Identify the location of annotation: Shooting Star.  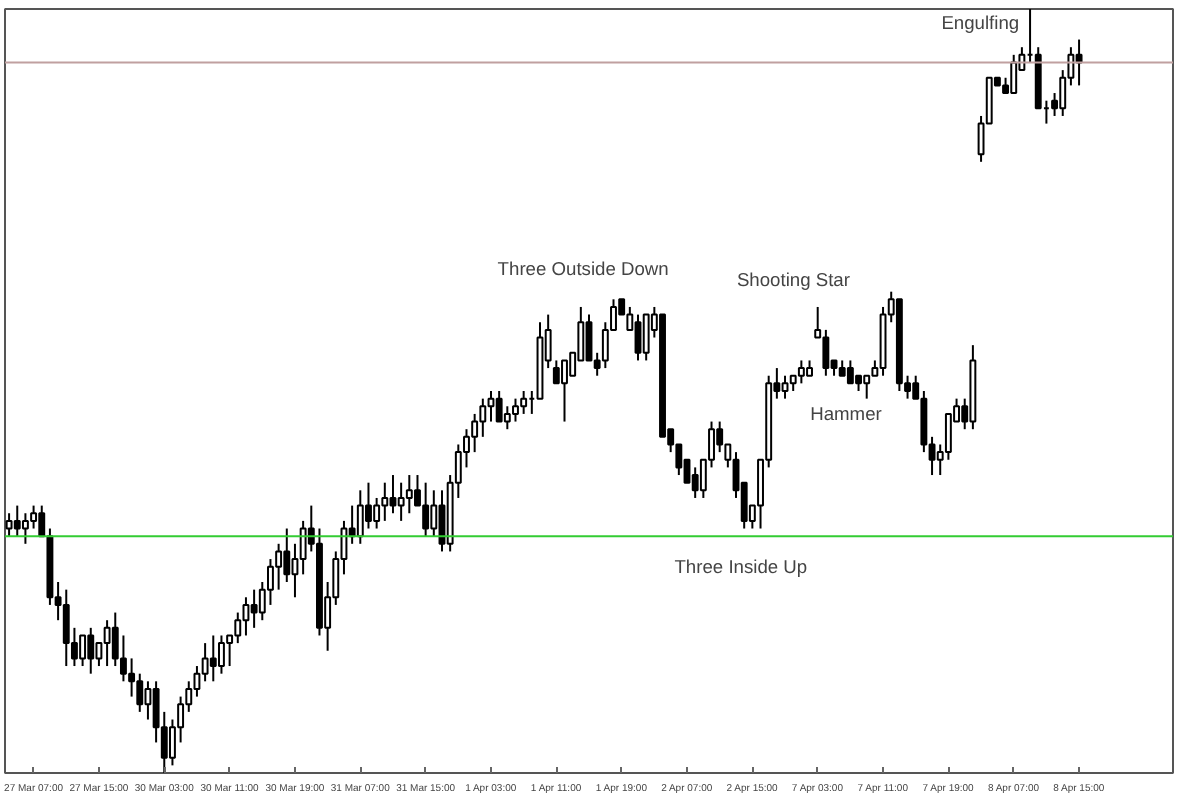
(793, 280).